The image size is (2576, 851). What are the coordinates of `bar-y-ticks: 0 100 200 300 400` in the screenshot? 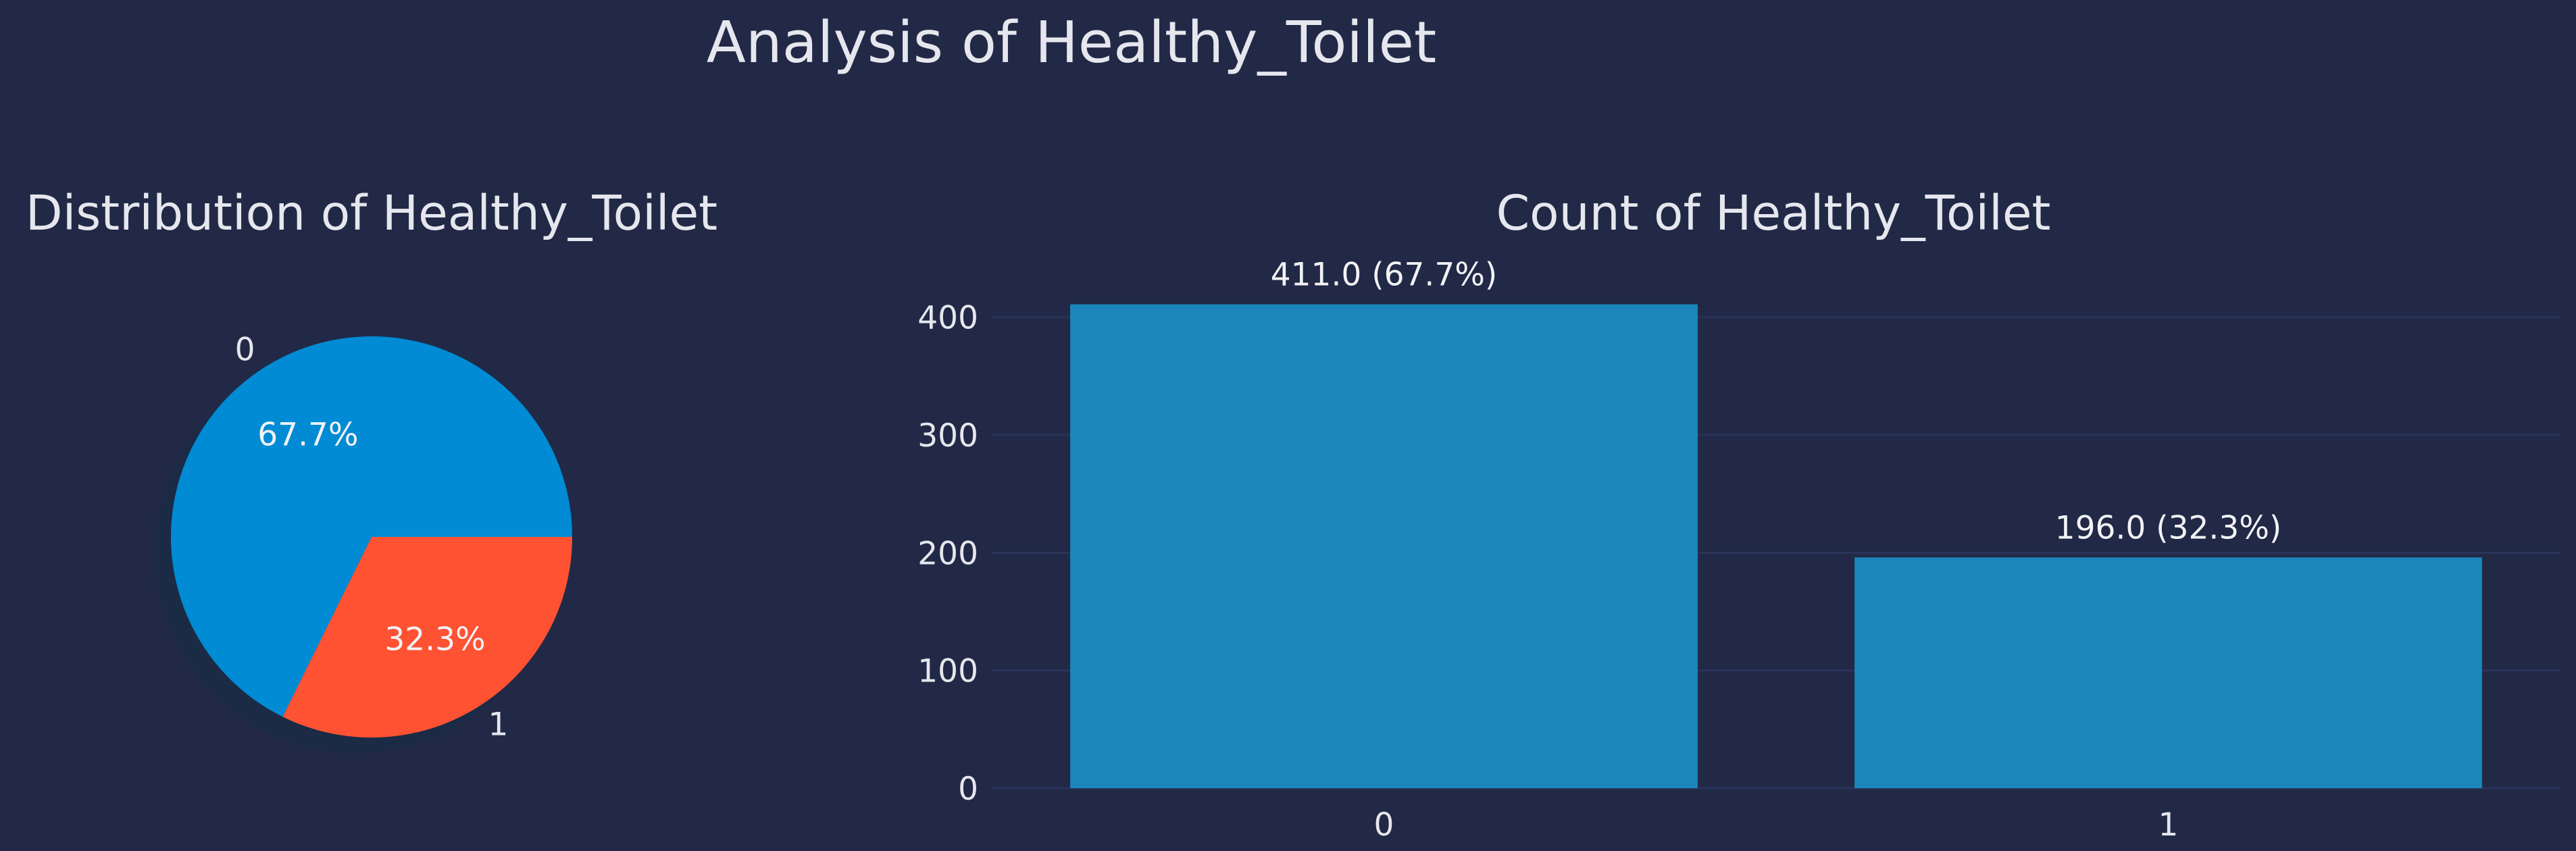 It's located at (947, 554).